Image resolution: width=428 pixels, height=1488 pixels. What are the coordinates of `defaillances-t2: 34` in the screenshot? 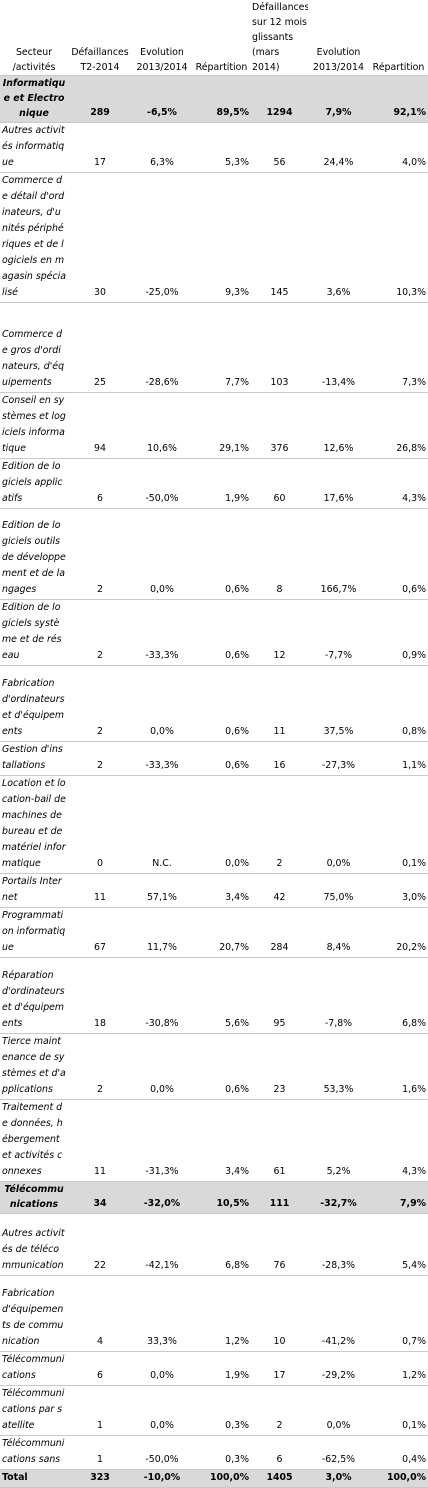 It's located at (100, 1197).